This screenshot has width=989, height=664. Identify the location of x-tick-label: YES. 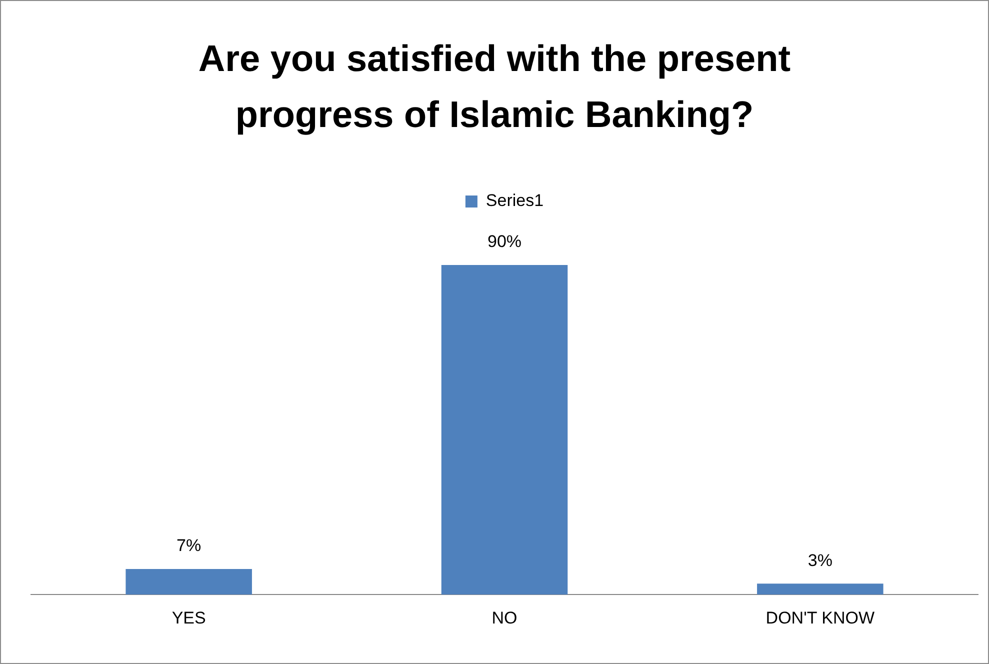
(189, 618).